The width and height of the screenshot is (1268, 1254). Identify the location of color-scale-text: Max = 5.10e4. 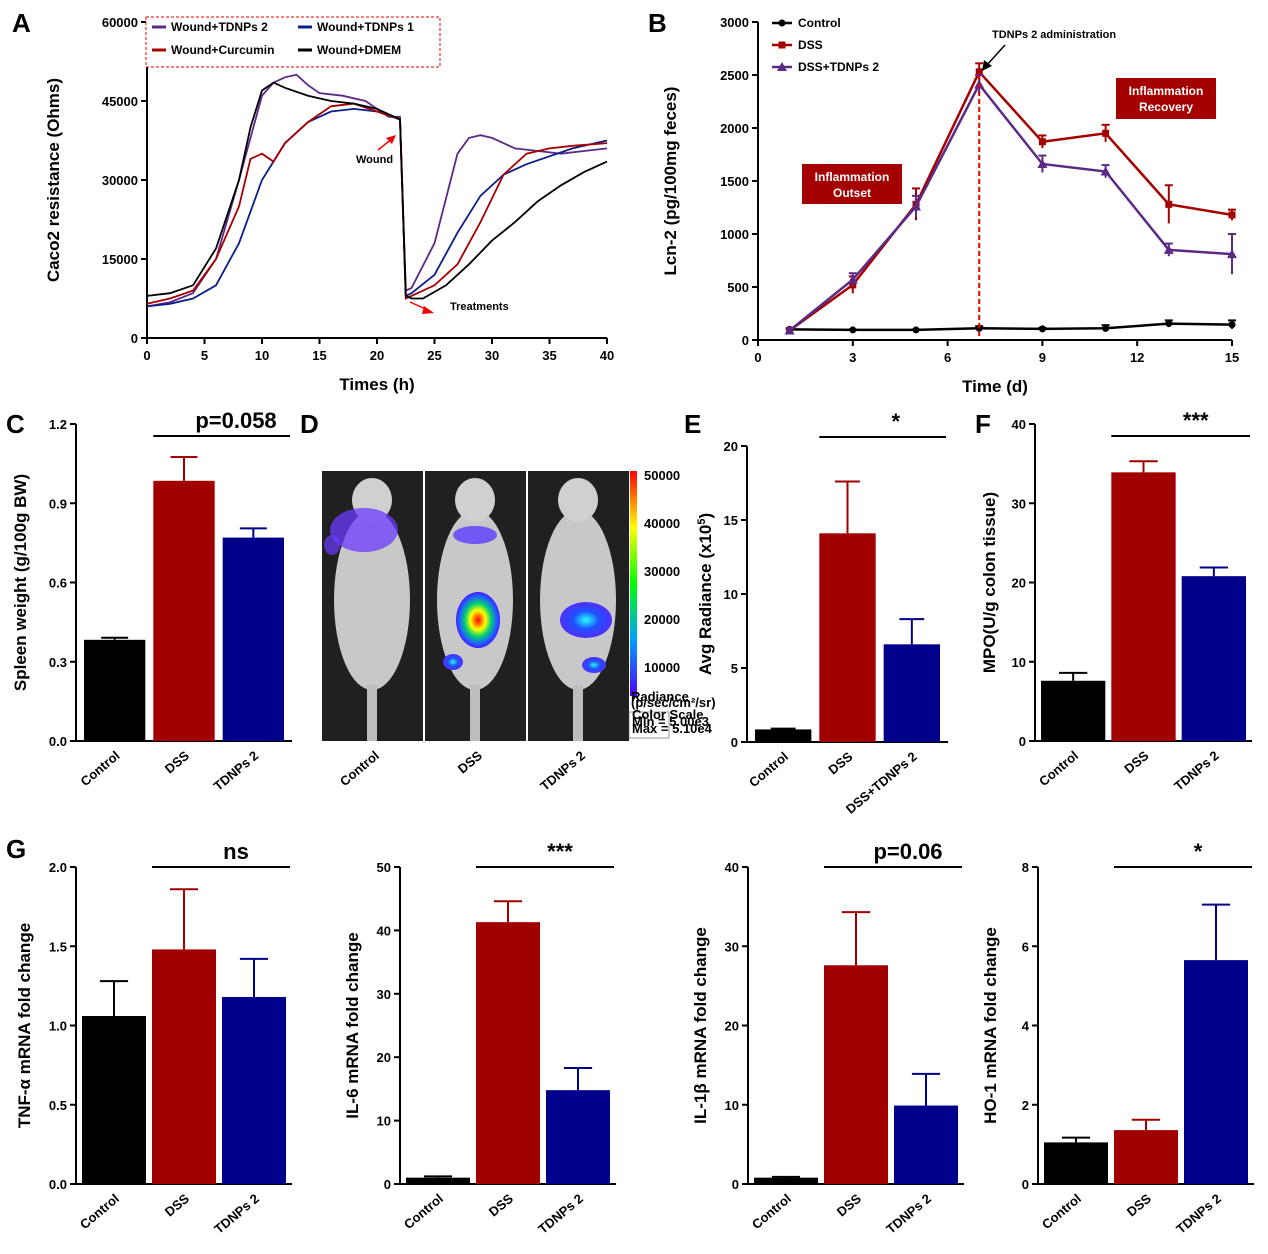
(672, 728).